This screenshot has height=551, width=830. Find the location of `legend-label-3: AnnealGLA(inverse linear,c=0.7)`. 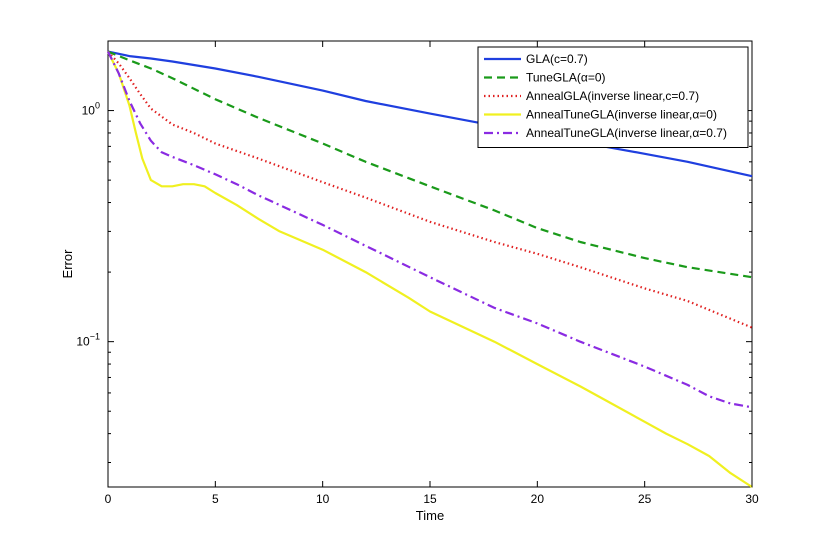

legend-label-3: AnnealGLA(inverse linear,c=0.7) is located at coordinates (612, 96).